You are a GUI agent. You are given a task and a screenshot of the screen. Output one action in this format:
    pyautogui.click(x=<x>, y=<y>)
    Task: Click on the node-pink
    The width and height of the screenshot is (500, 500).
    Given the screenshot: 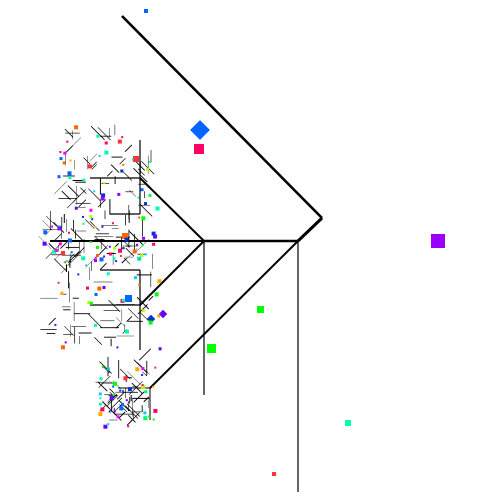 What is the action you would take?
    pyautogui.click(x=199, y=149)
    